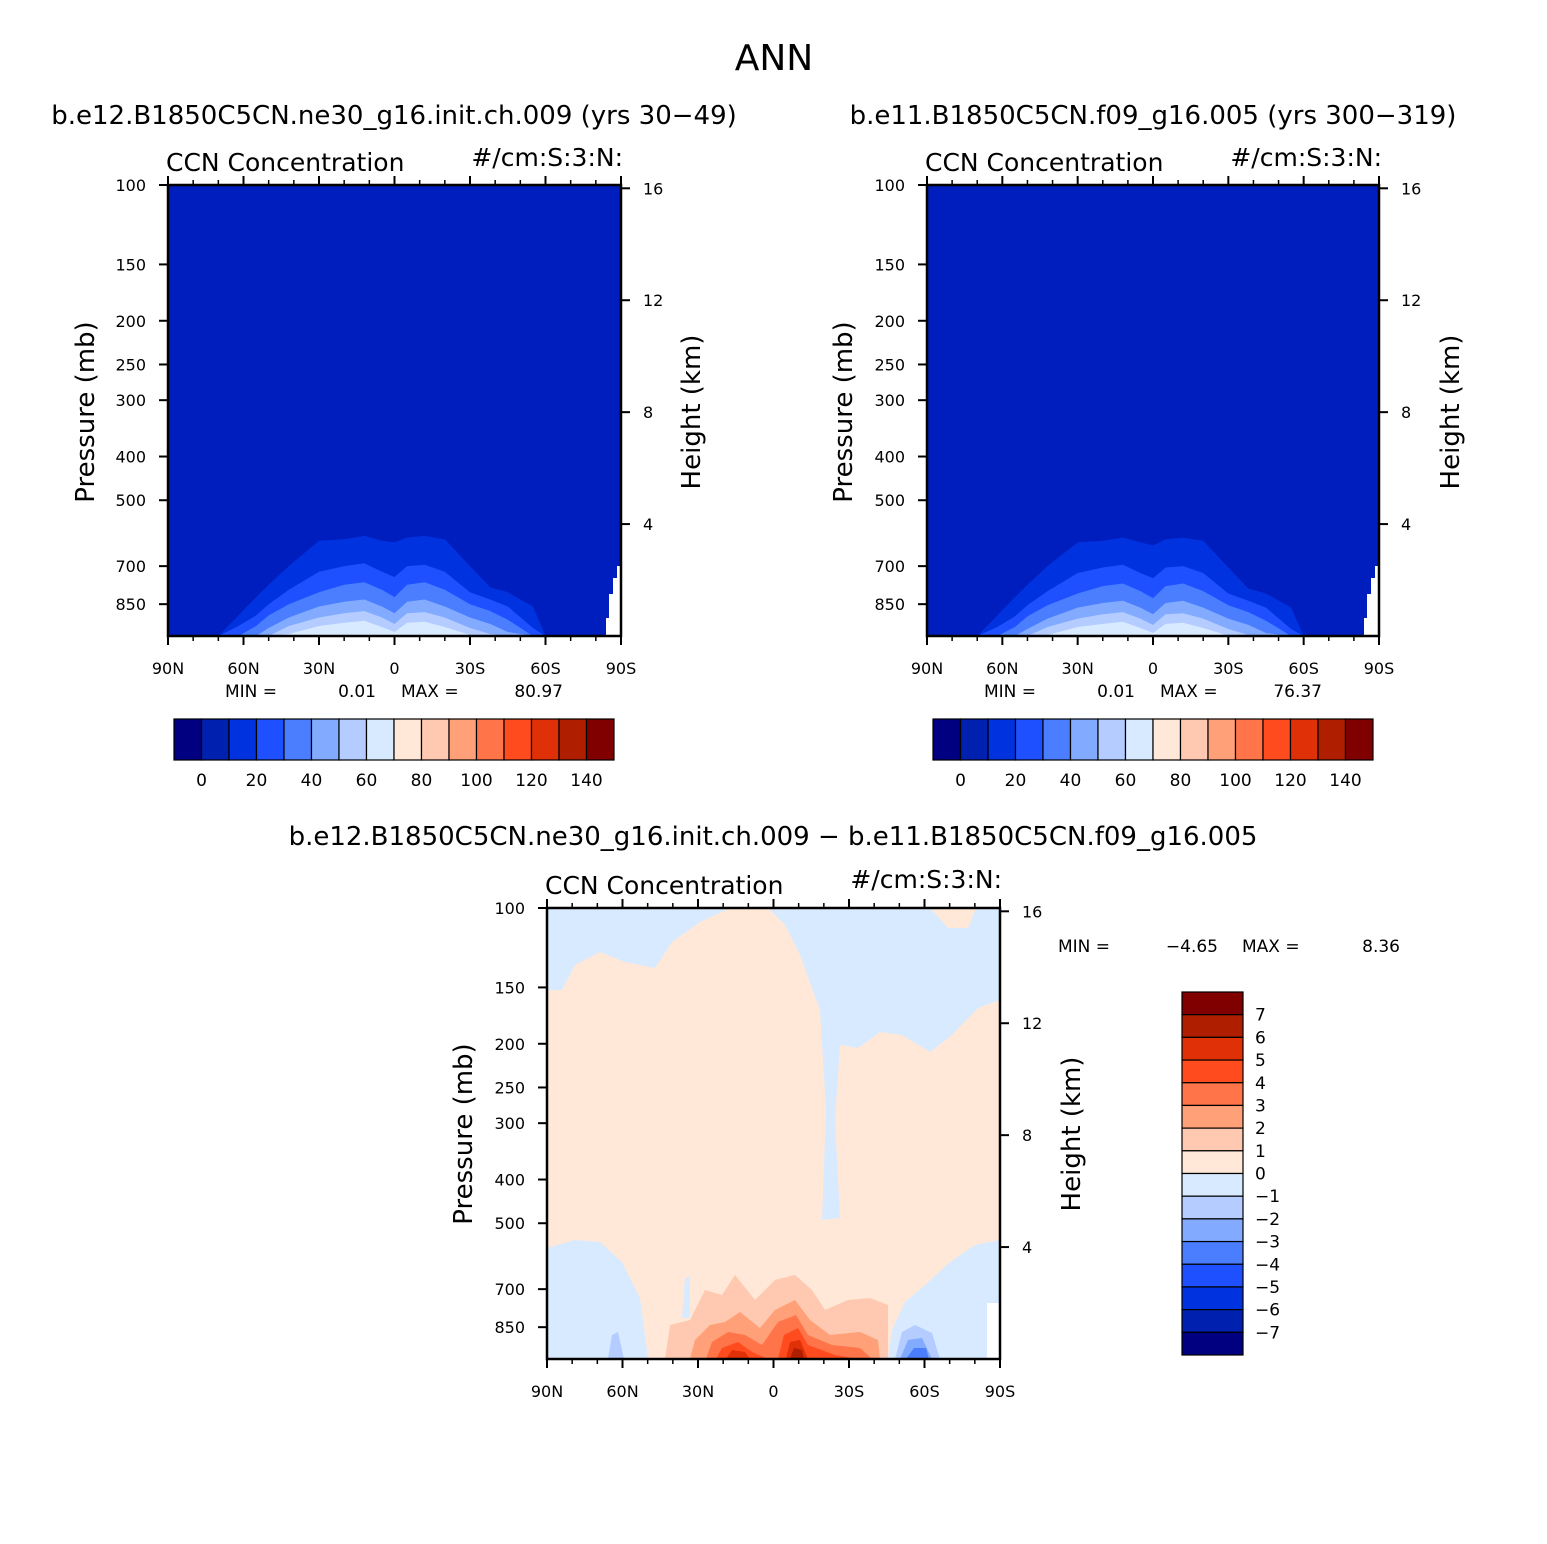 The width and height of the screenshot is (1547, 1544). Describe the element at coordinates (1260, 1016) in the screenshot. I see `colorbar-label: 7` at that location.